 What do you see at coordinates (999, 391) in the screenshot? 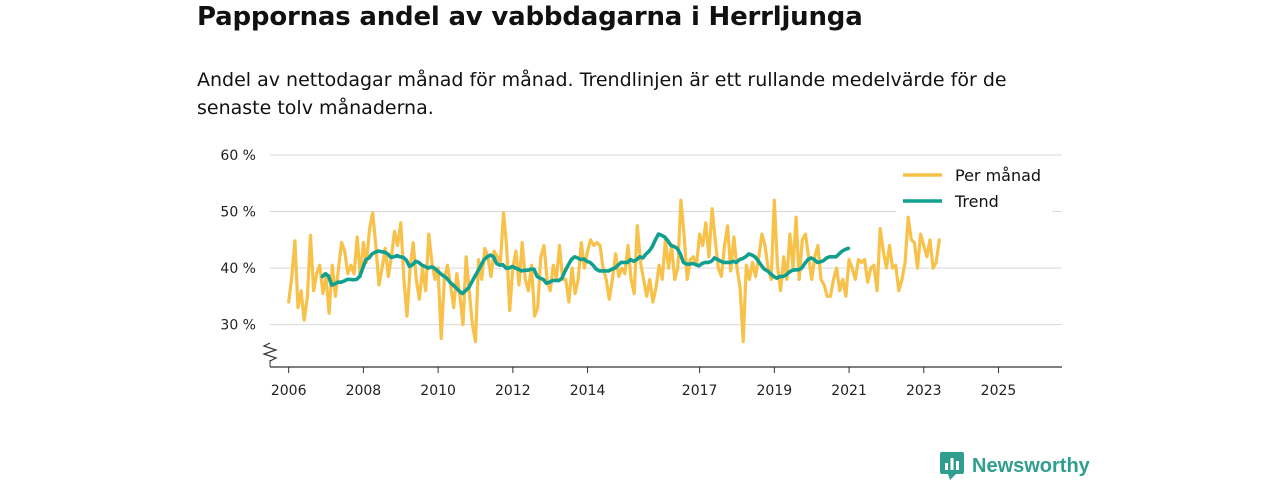
I see `x-tick-label: 2025` at bounding box center [999, 391].